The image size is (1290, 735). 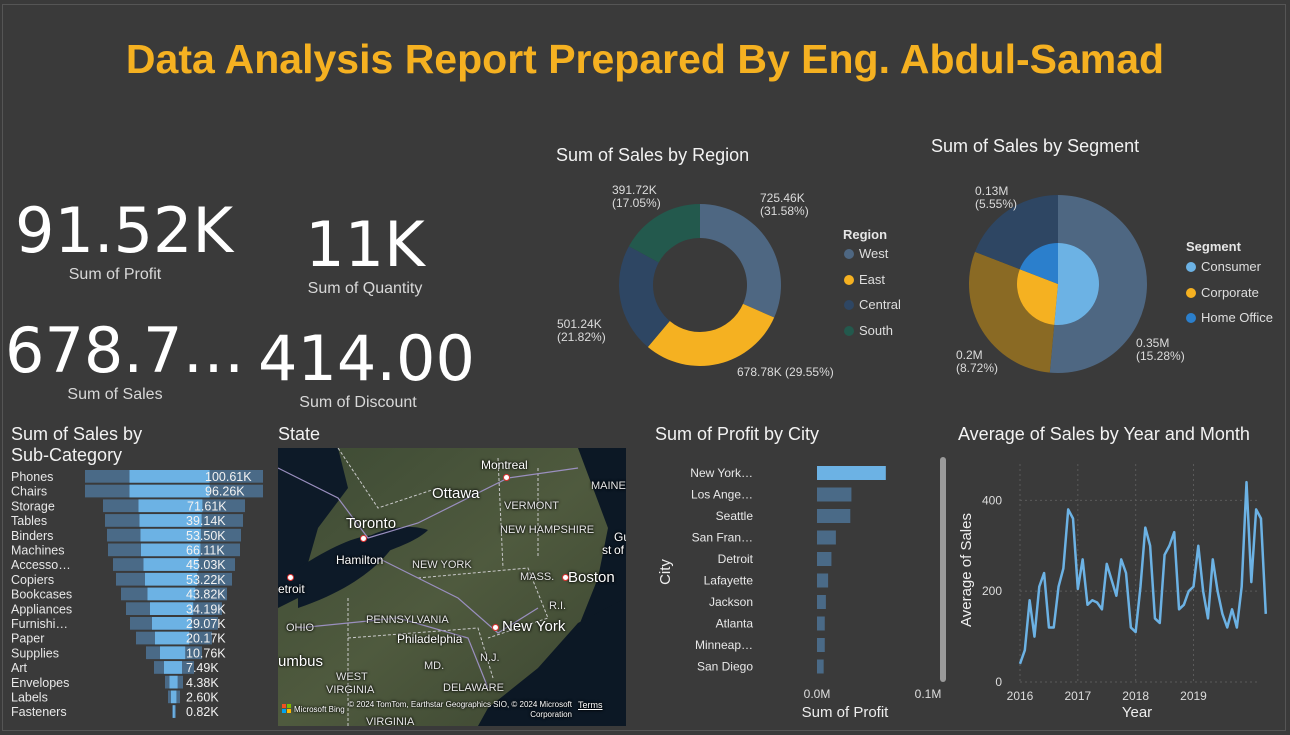 I want to click on region-label-central: 501.24K (21.82%), so click(x=581, y=330).